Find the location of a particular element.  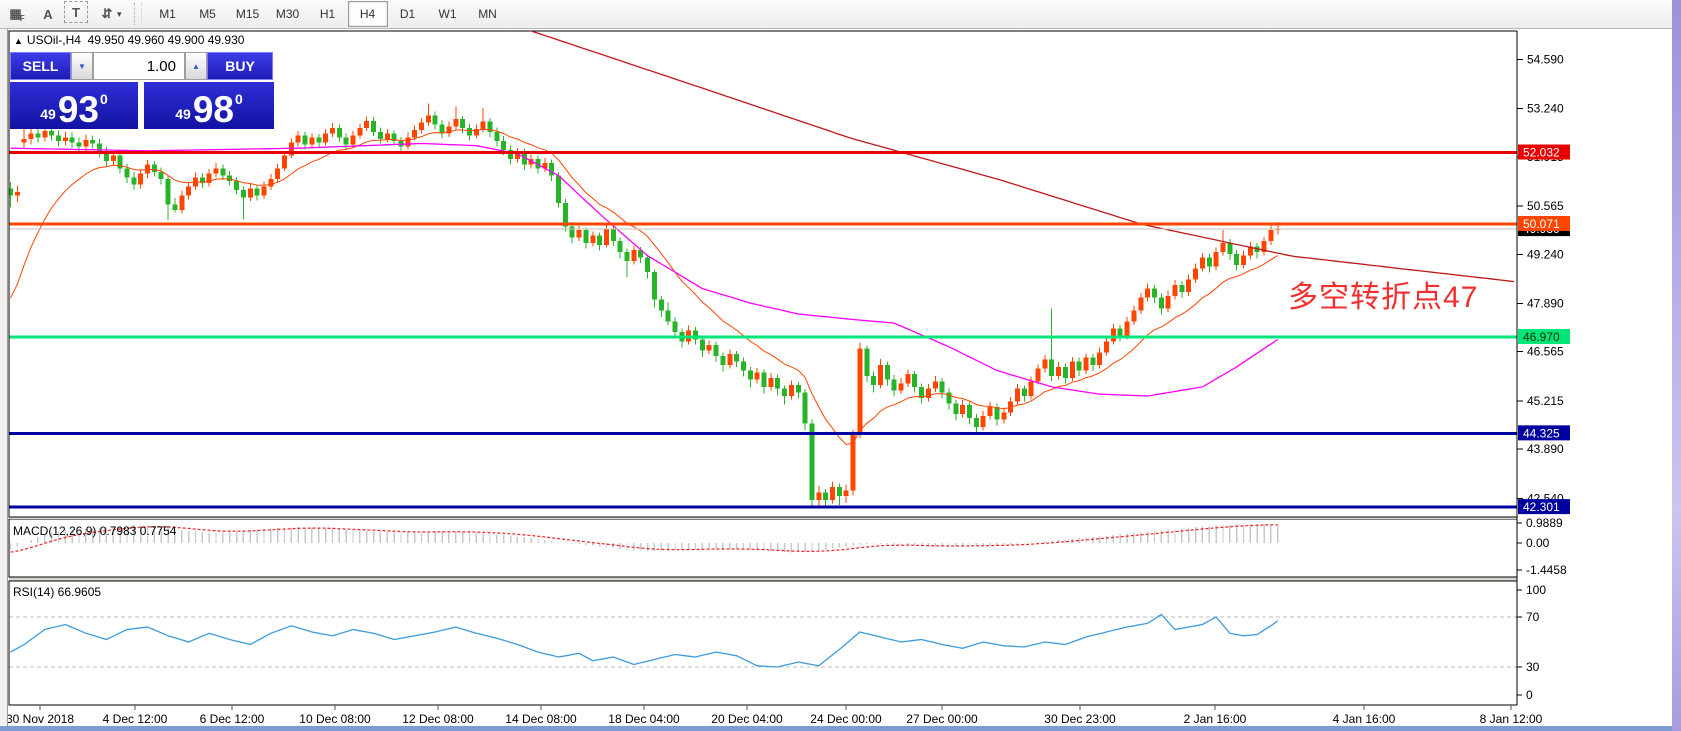

collapse-triangle-icon: ▲ is located at coordinates (18, 41).